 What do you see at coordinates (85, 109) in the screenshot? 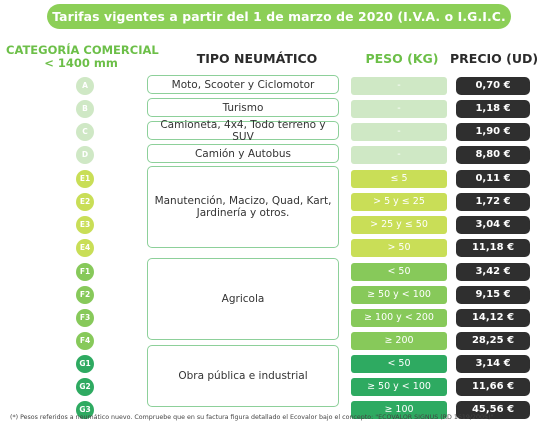
I see `category-badge: B` at bounding box center [85, 109].